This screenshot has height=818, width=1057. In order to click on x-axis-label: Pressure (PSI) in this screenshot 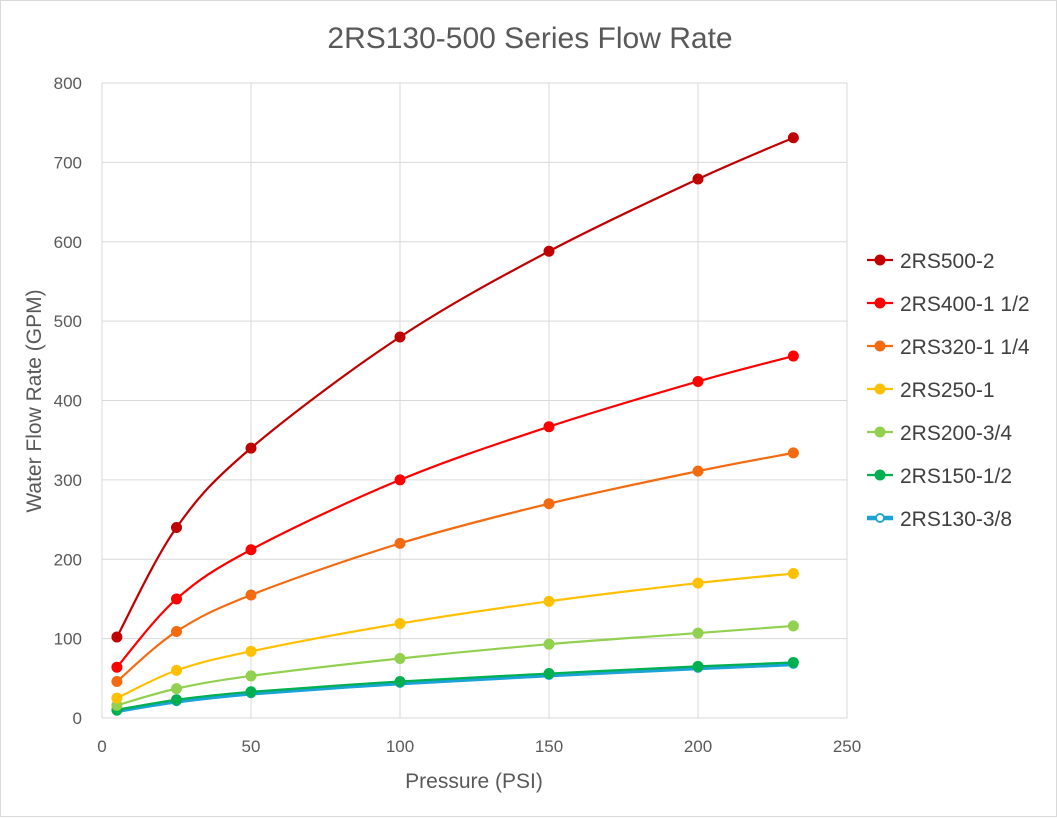, I will do `click(474, 781)`.